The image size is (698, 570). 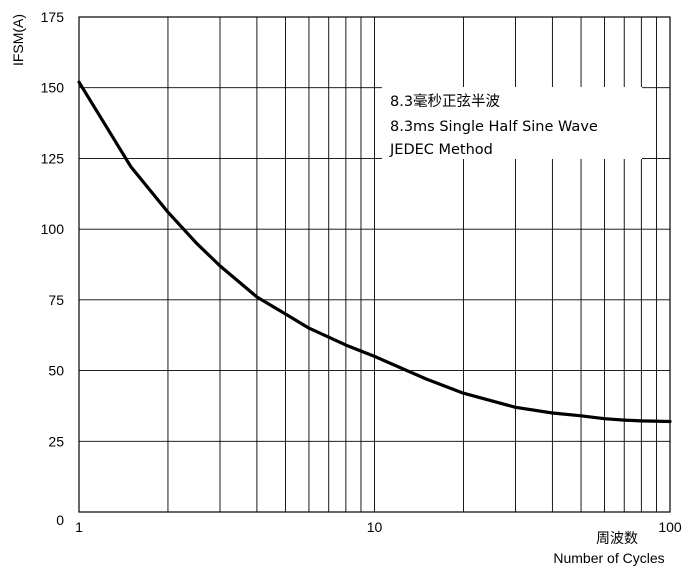 I want to click on x-tick-labels: 1 10 100, so click(x=378, y=527).